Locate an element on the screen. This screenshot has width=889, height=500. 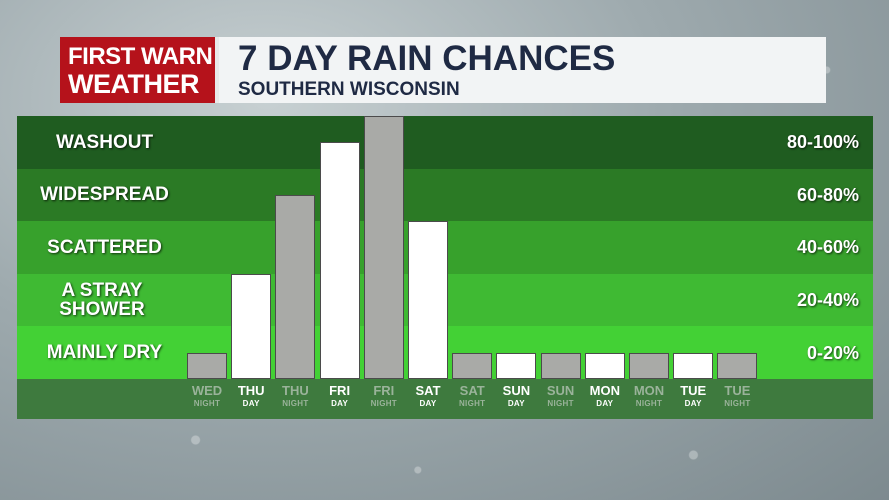
x-tick-label: MON DAY is located at coordinates (605, 396).